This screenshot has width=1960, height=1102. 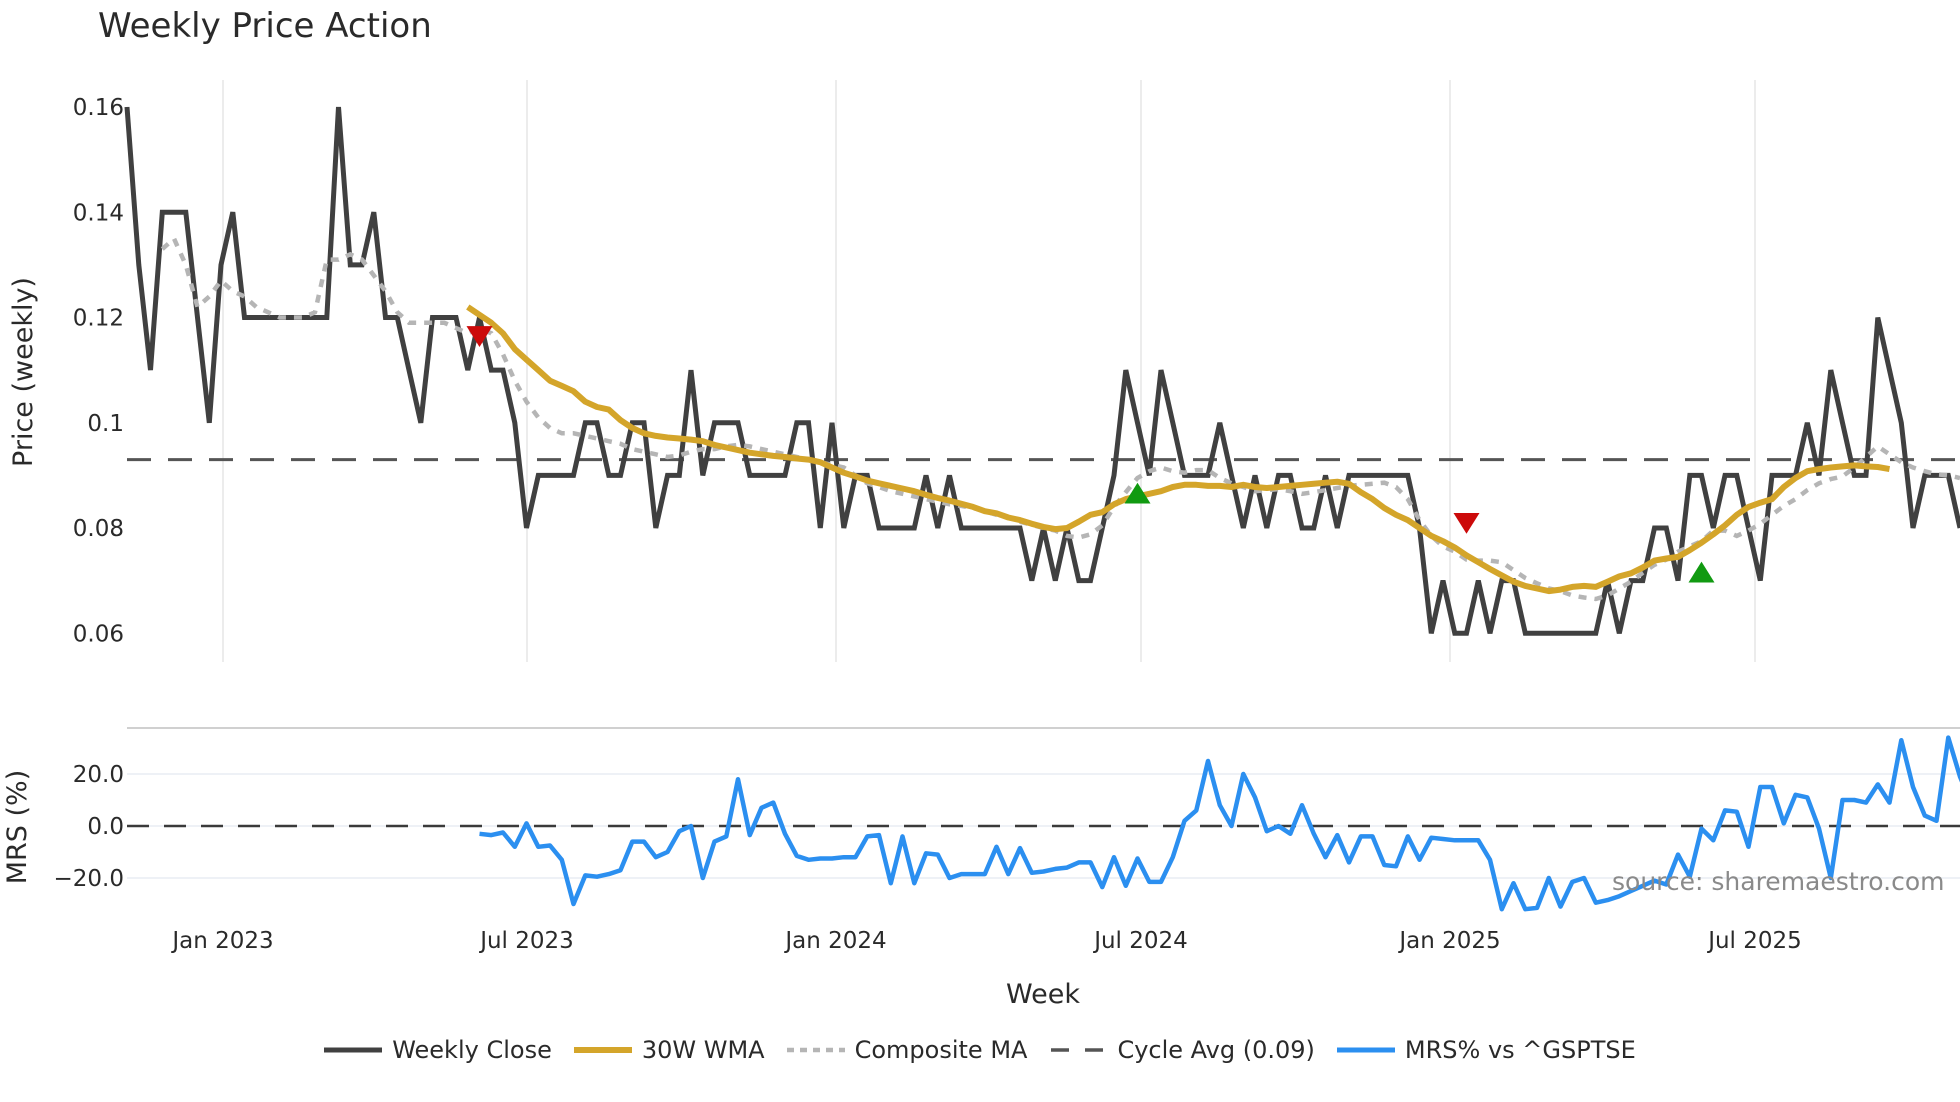 I want to click on legend-item-mrs: MRS% vs ^GSPTSE, so click(x=1486, y=1050).